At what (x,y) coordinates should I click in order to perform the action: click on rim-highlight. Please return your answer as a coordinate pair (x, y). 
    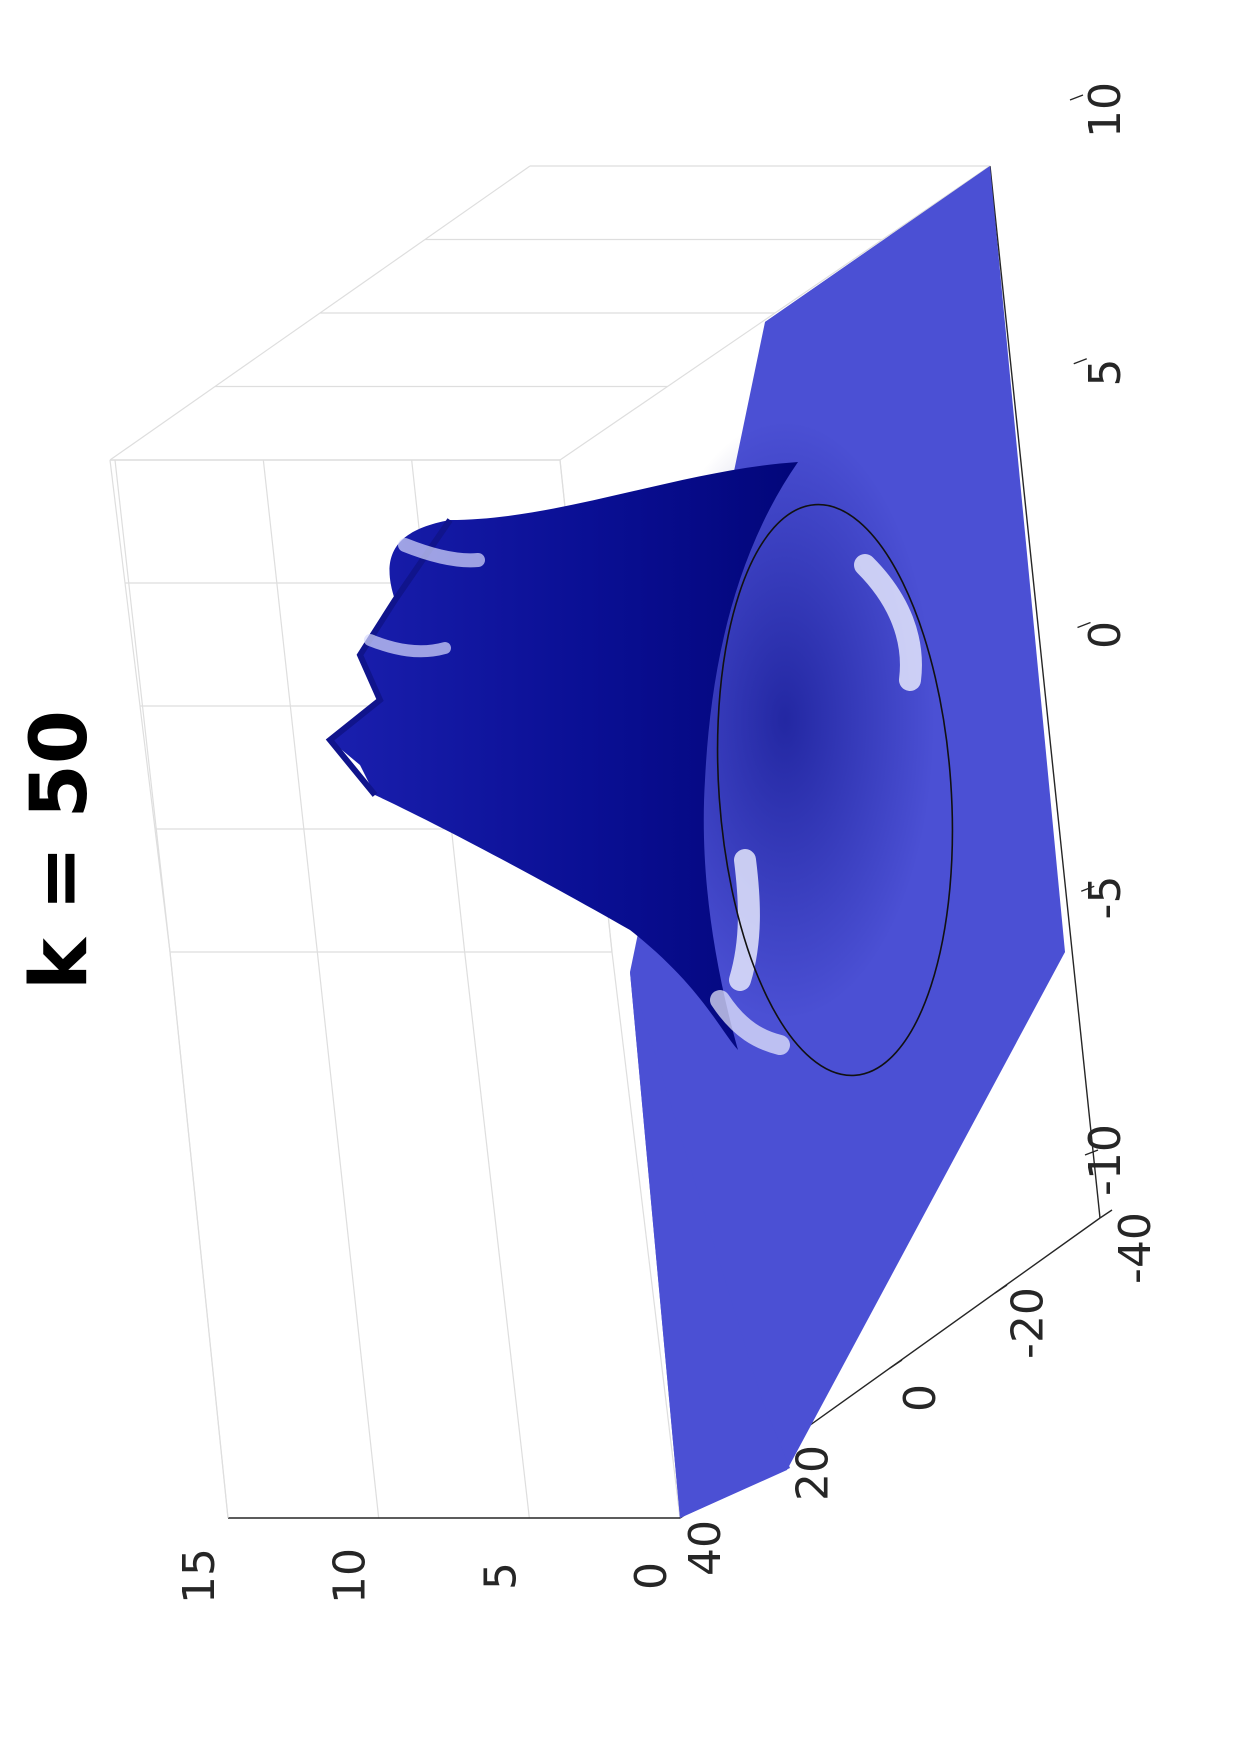
    Looking at the image, I should click on (888, 622).